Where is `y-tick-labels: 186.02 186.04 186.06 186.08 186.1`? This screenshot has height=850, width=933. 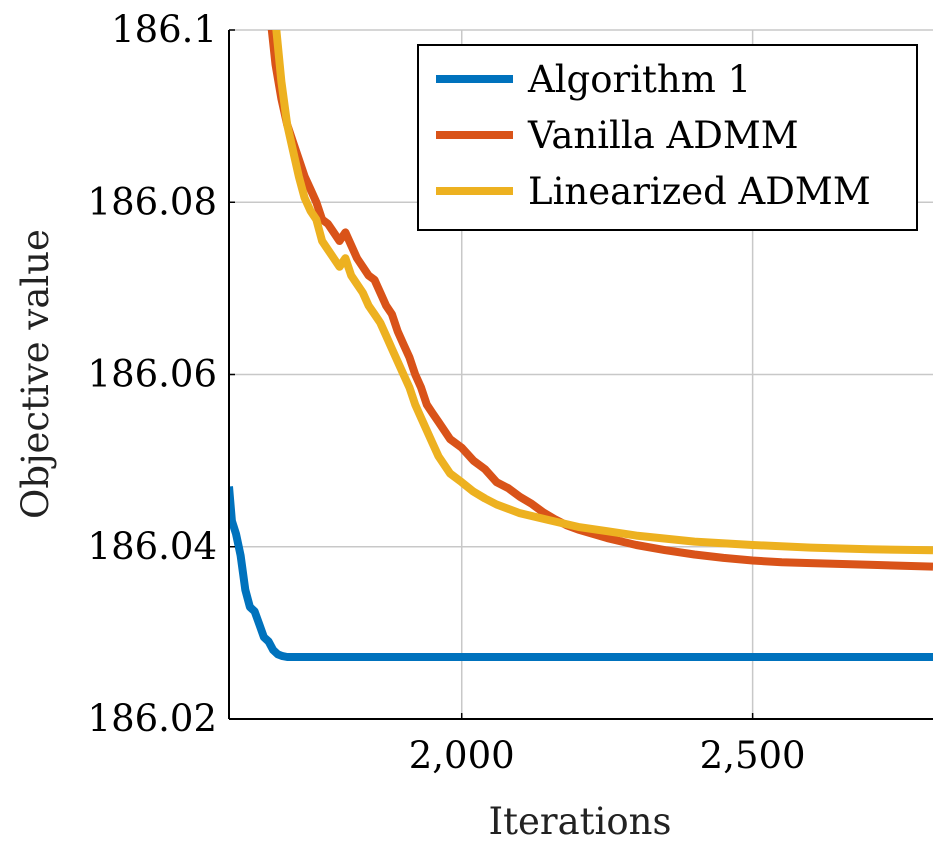
y-tick-labels: 186.02 186.04 186.06 186.08 186.1 is located at coordinates (152, 374).